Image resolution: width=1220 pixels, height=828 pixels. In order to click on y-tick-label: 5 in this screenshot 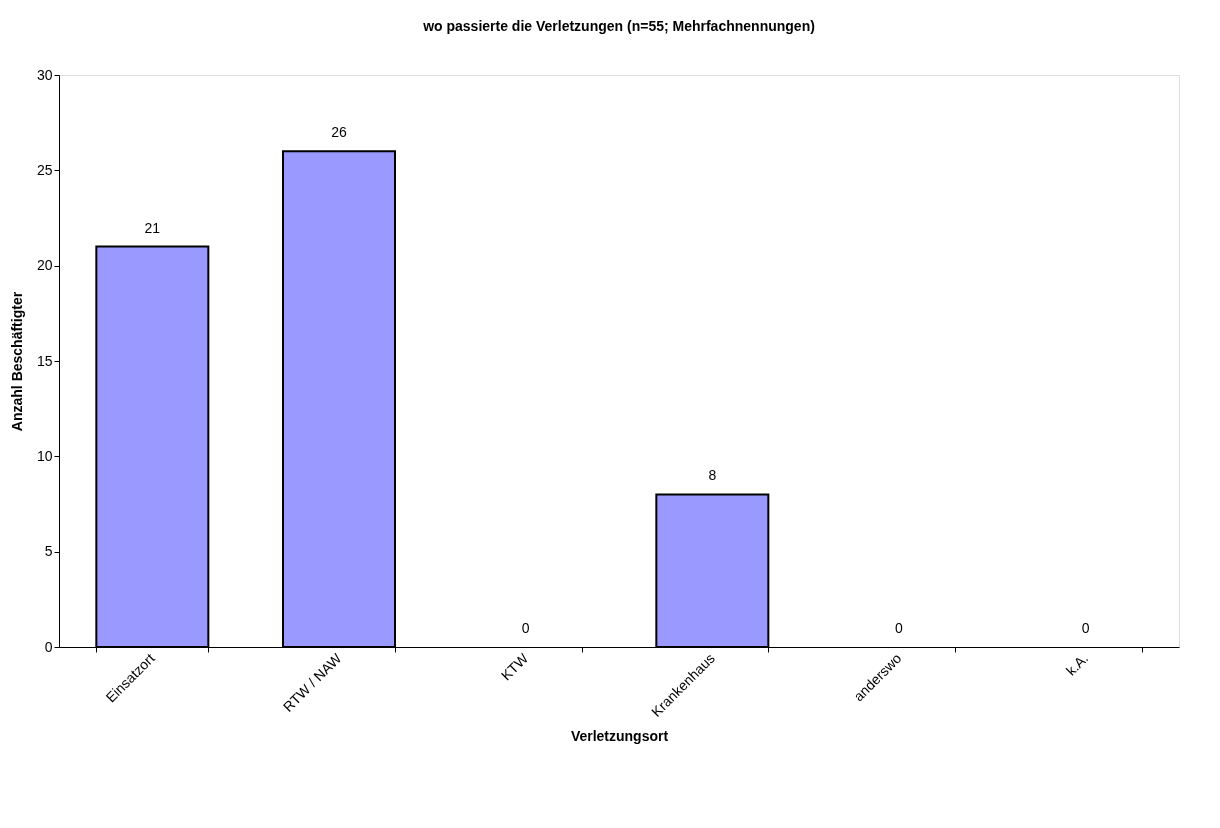, I will do `click(48, 551)`.